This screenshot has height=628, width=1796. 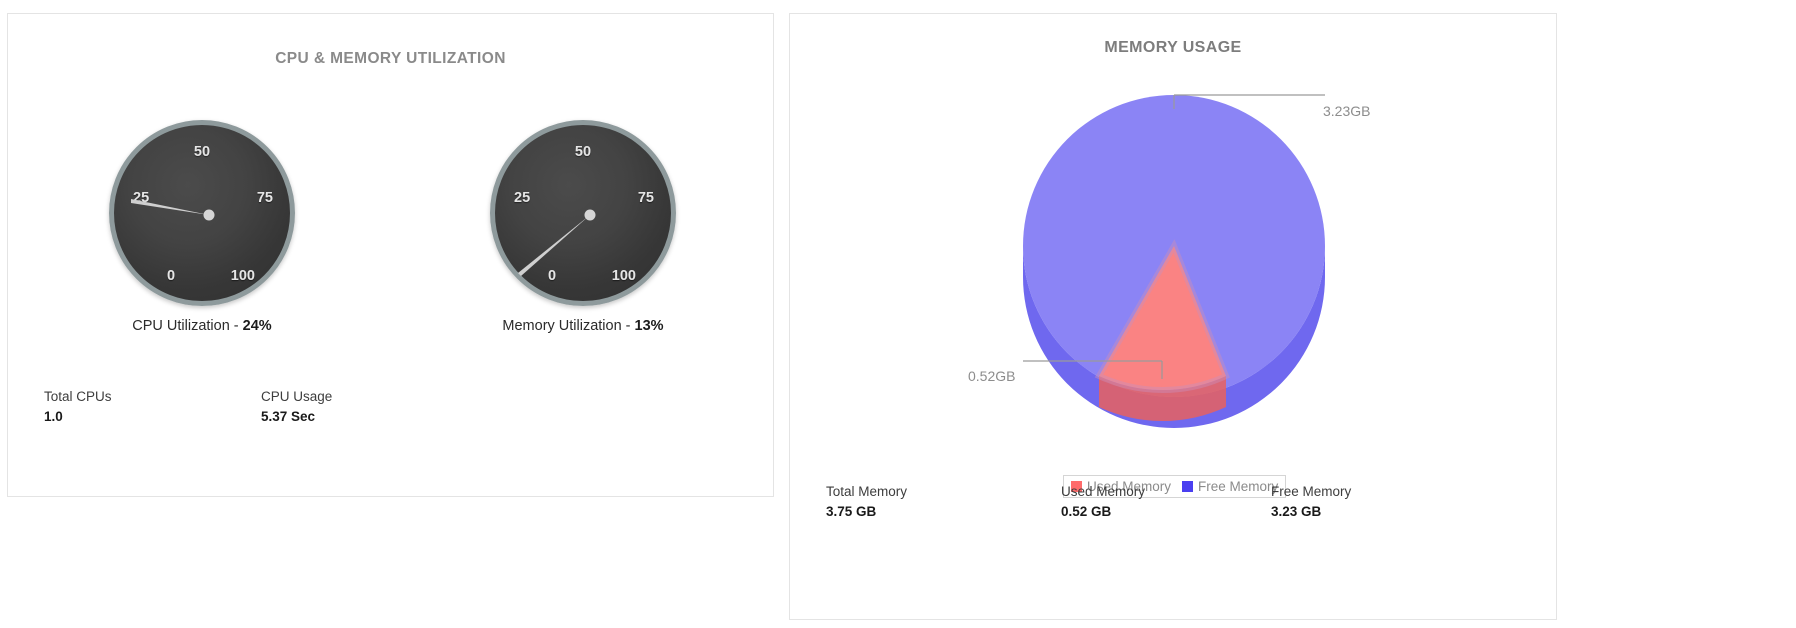 What do you see at coordinates (78, 396) in the screenshot?
I see `stat-label: Total CPUs` at bounding box center [78, 396].